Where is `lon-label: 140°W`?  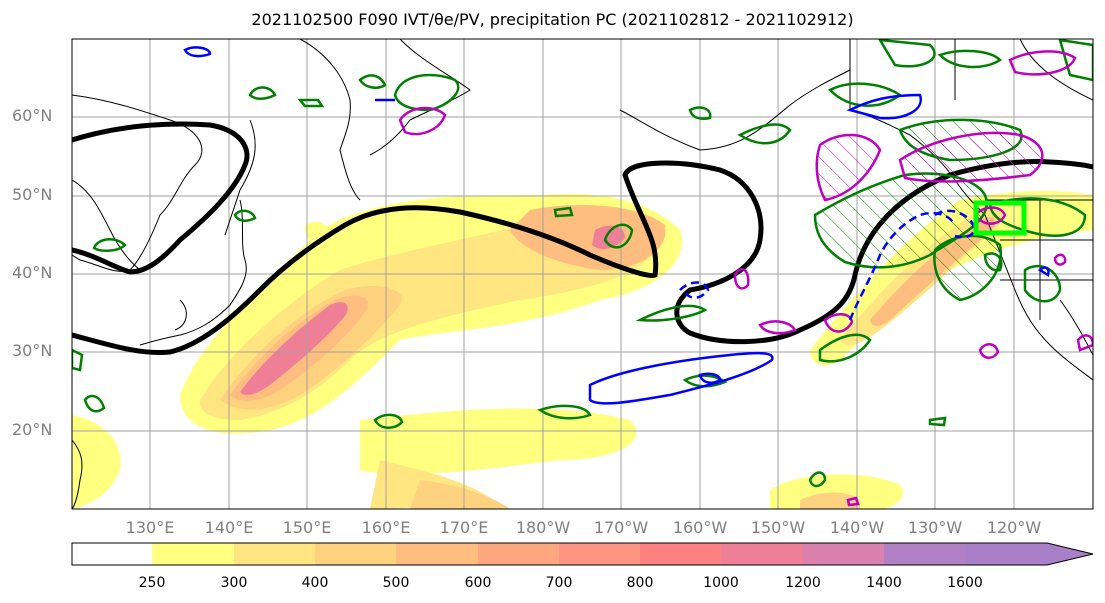
lon-label: 140°W is located at coordinates (857, 527).